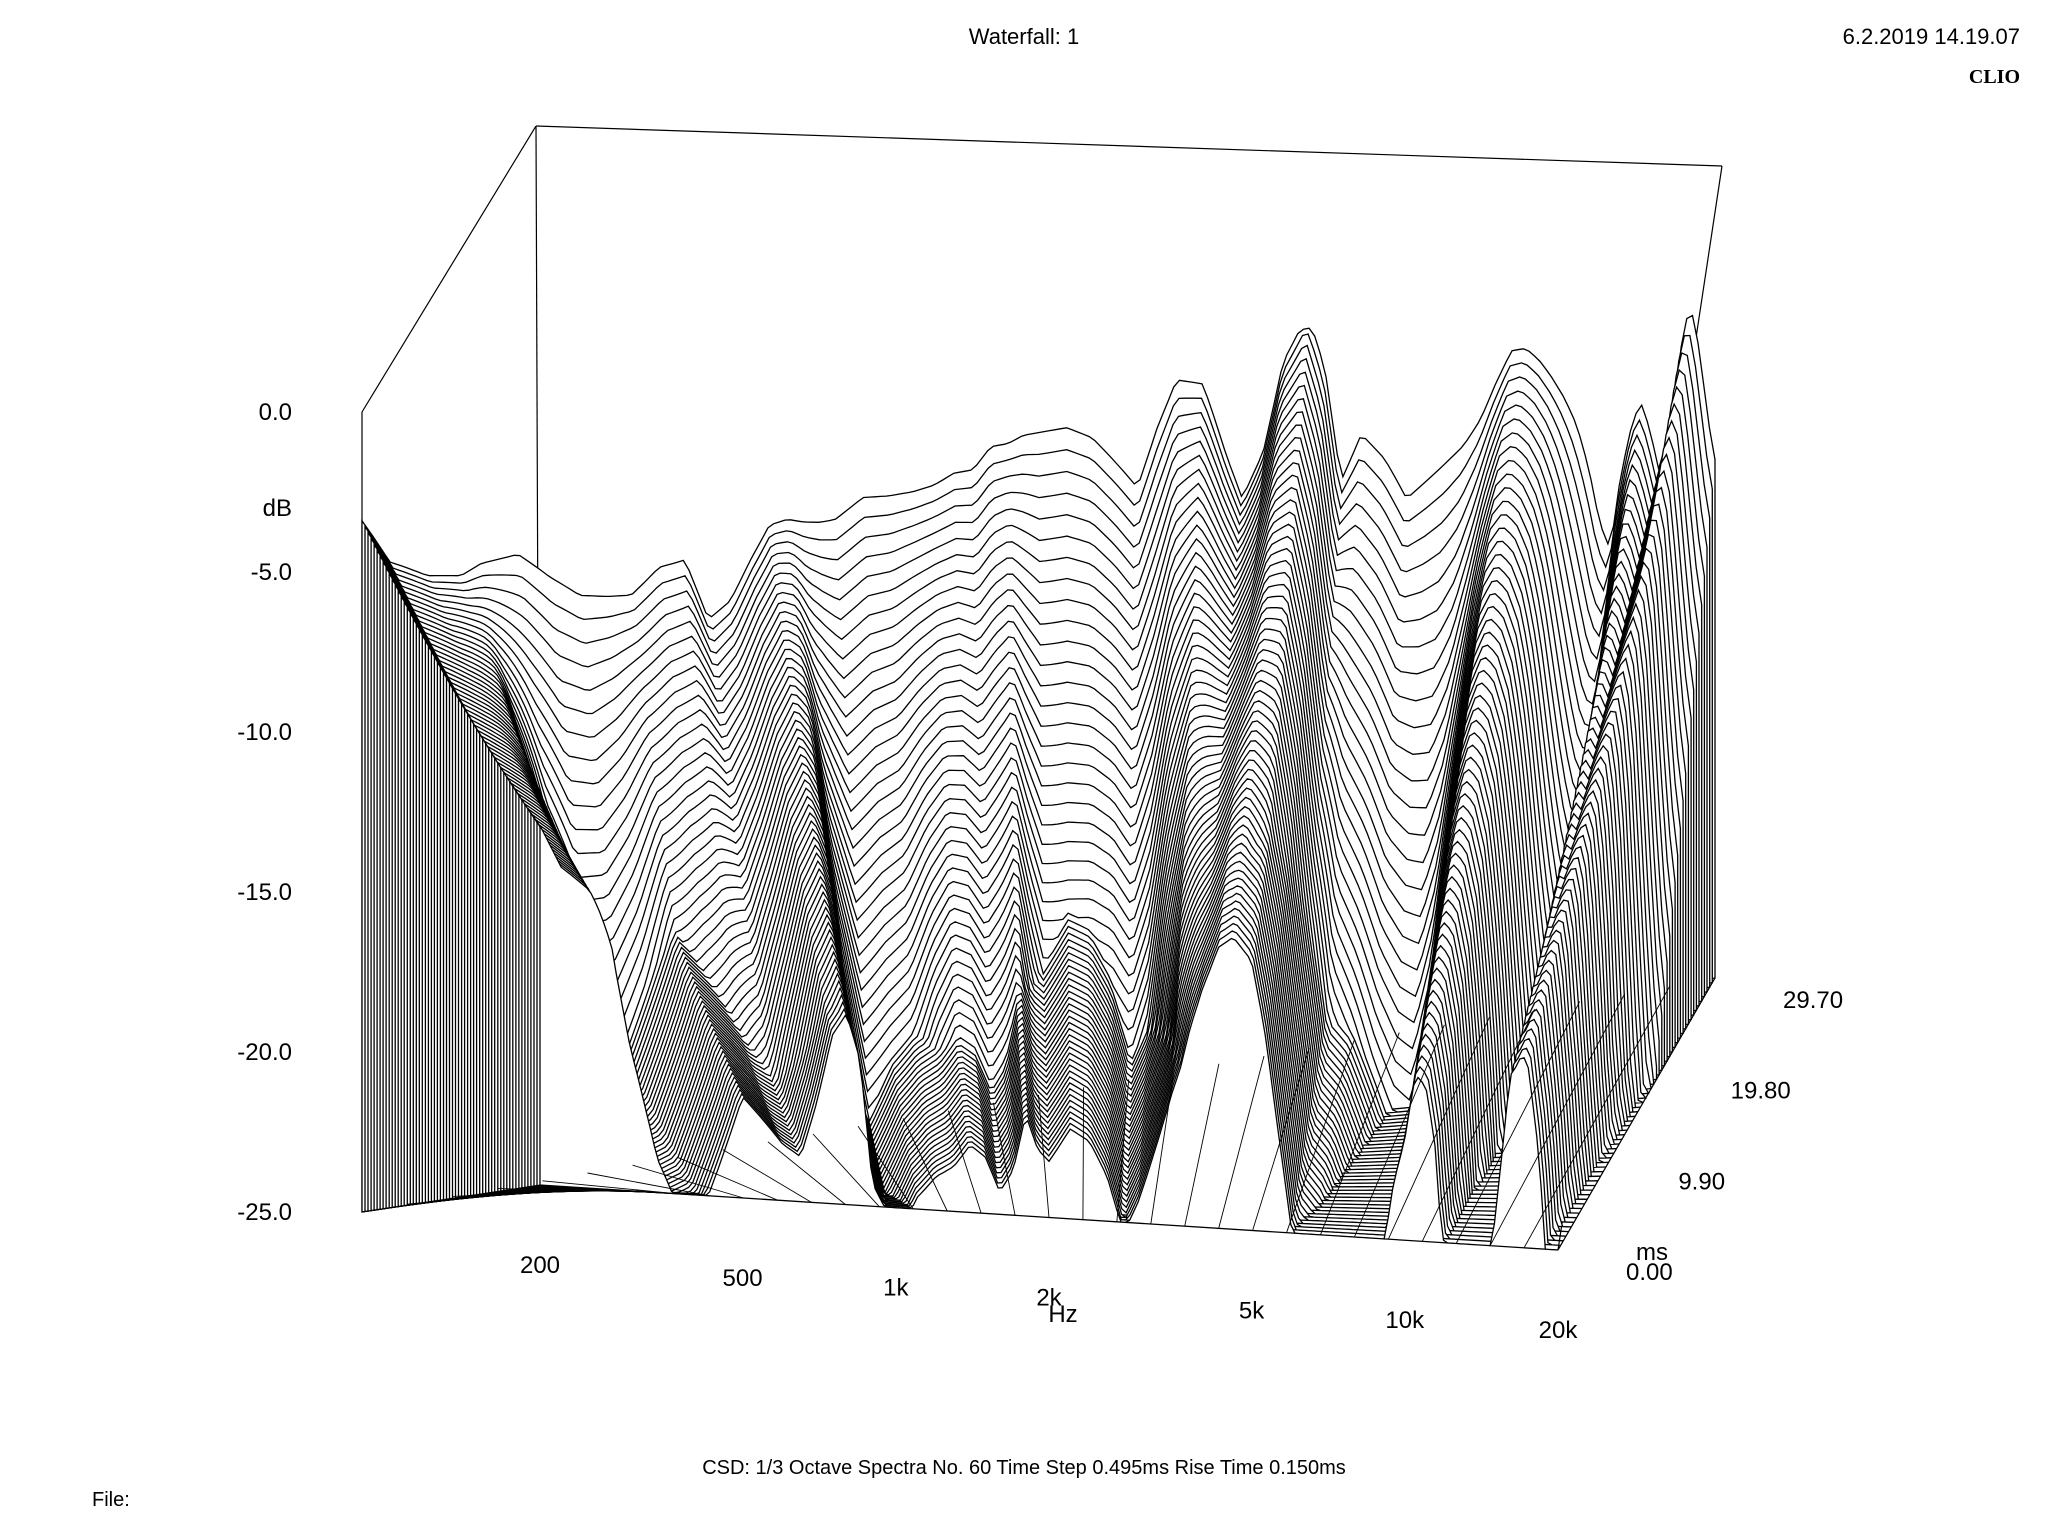 This screenshot has width=2048, height=1536. What do you see at coordinates (1252, 1310) in the screenshot?
I see `x-tick-label-5: 5k` at bounding box center [1252, 1310].